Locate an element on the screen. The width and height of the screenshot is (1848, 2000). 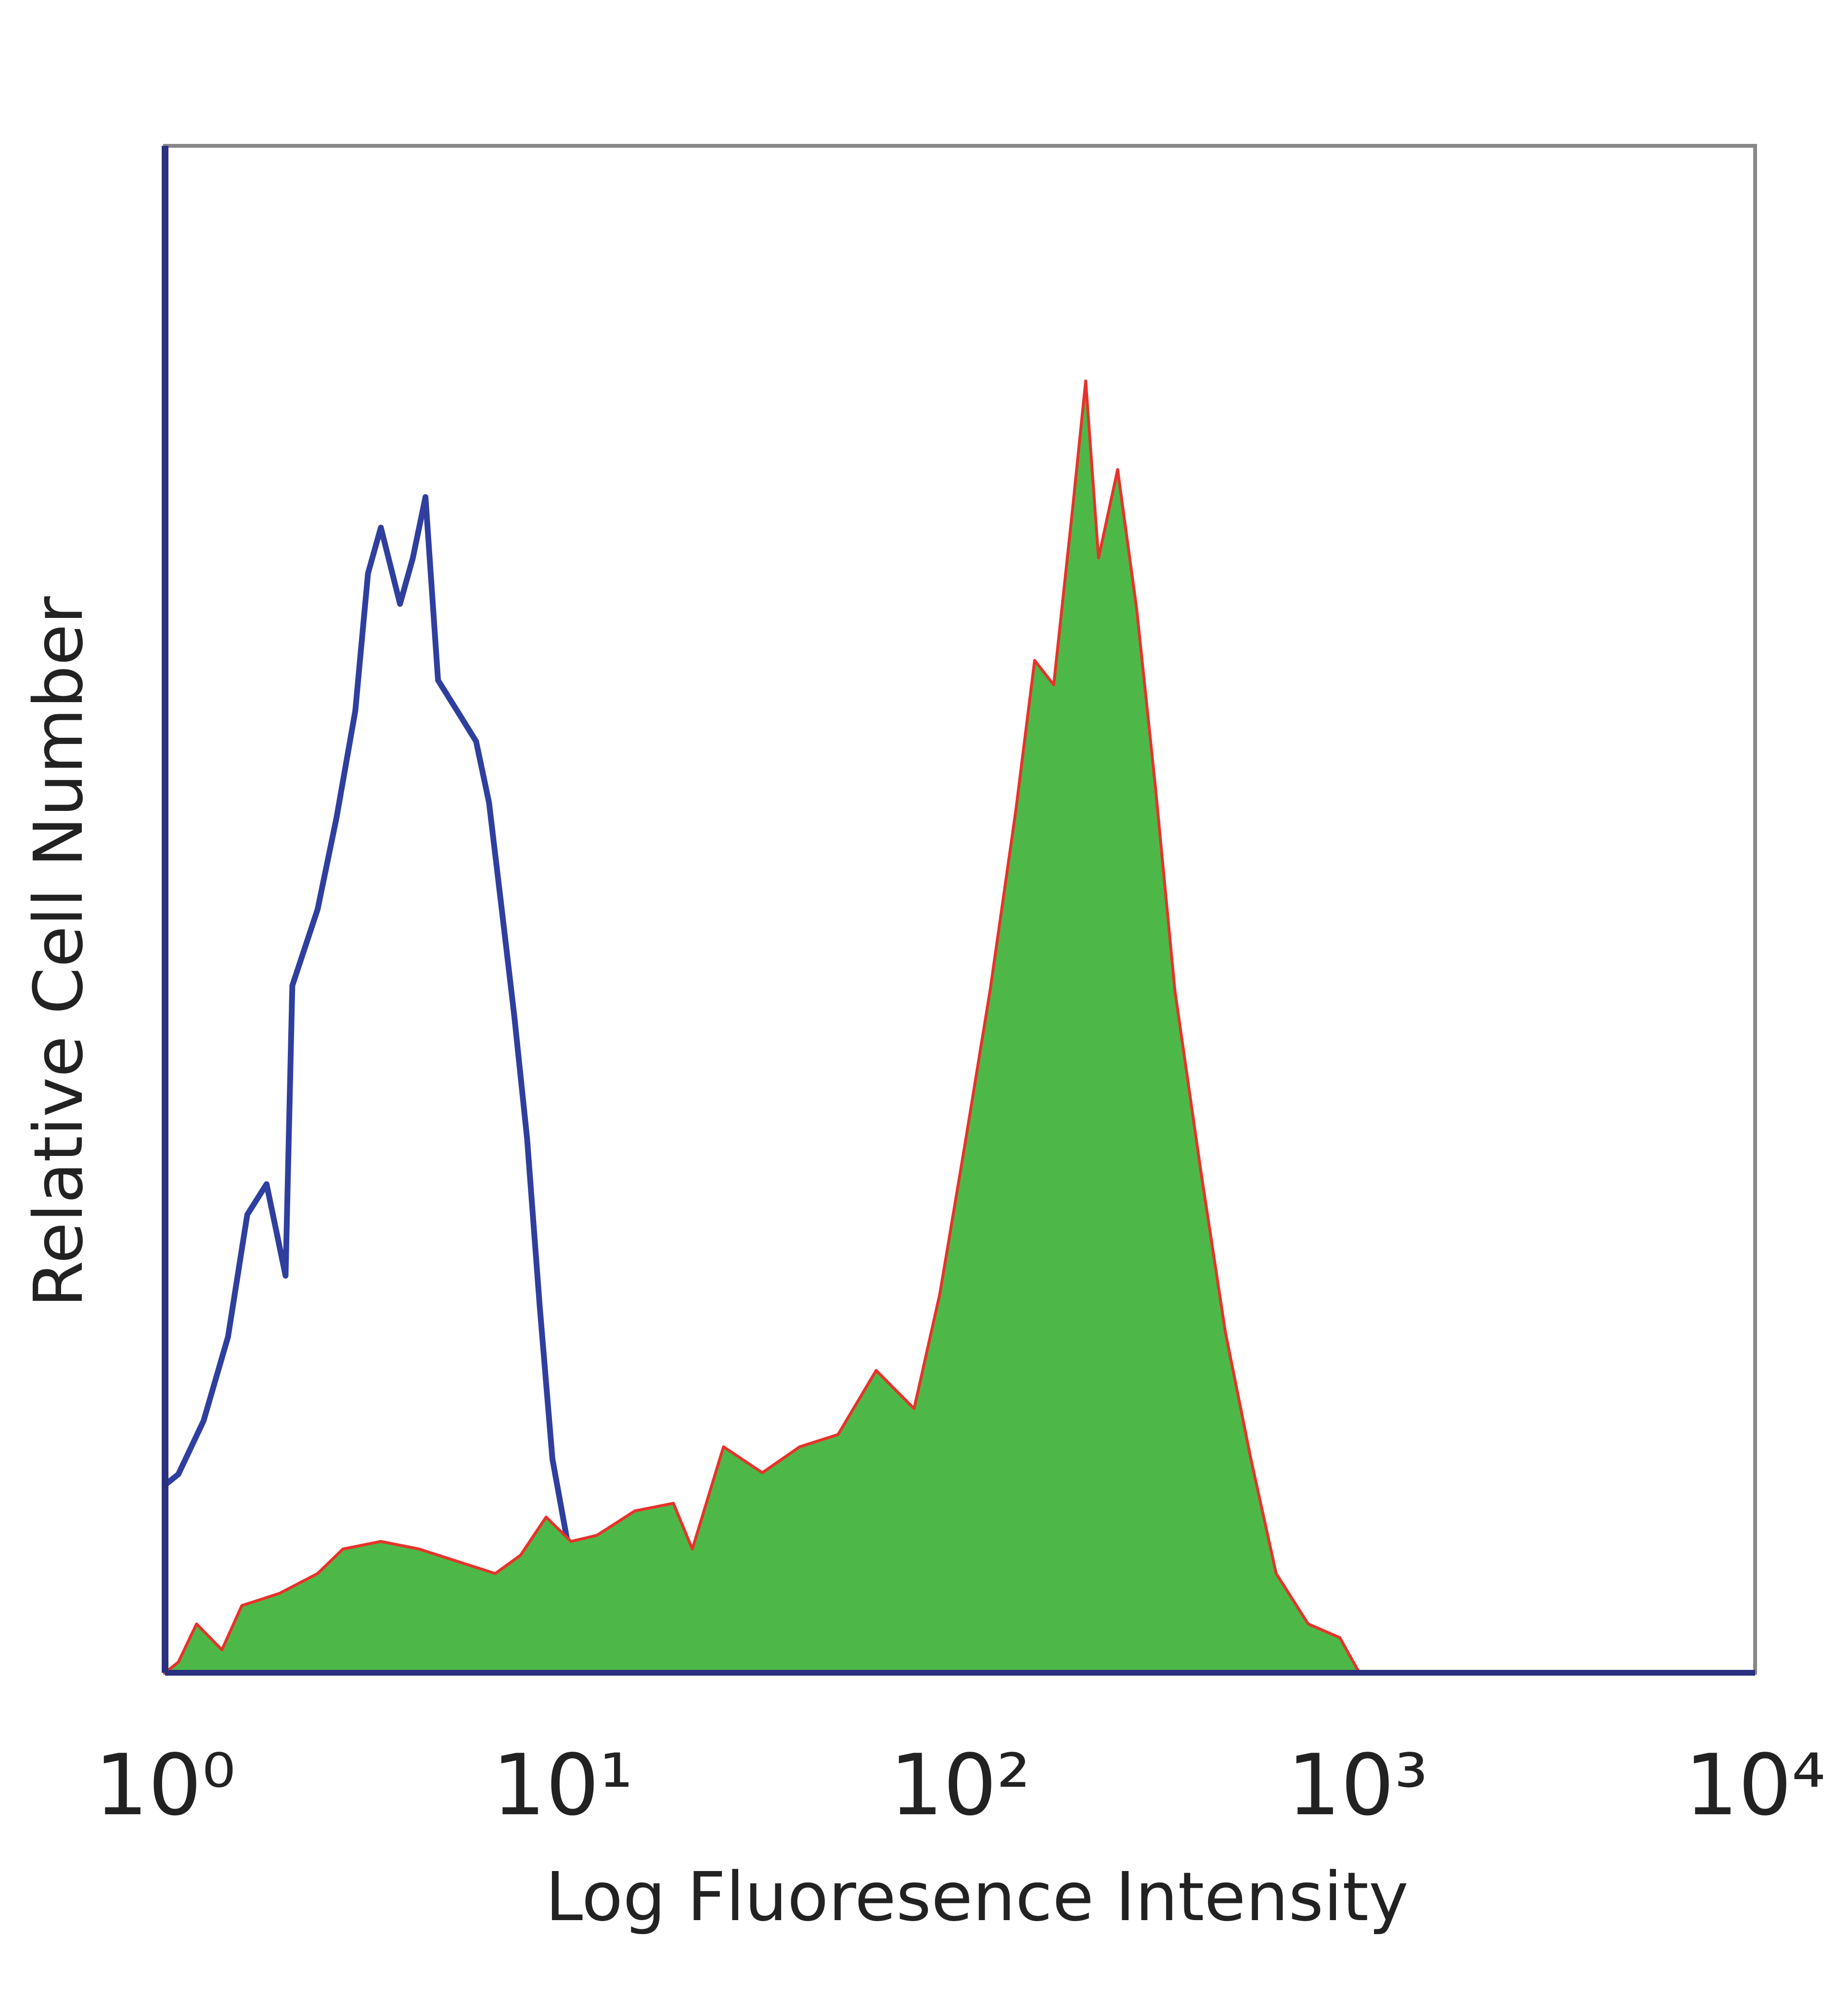
x-tick-label: 10¹ is located at coordinates (562, 1785).